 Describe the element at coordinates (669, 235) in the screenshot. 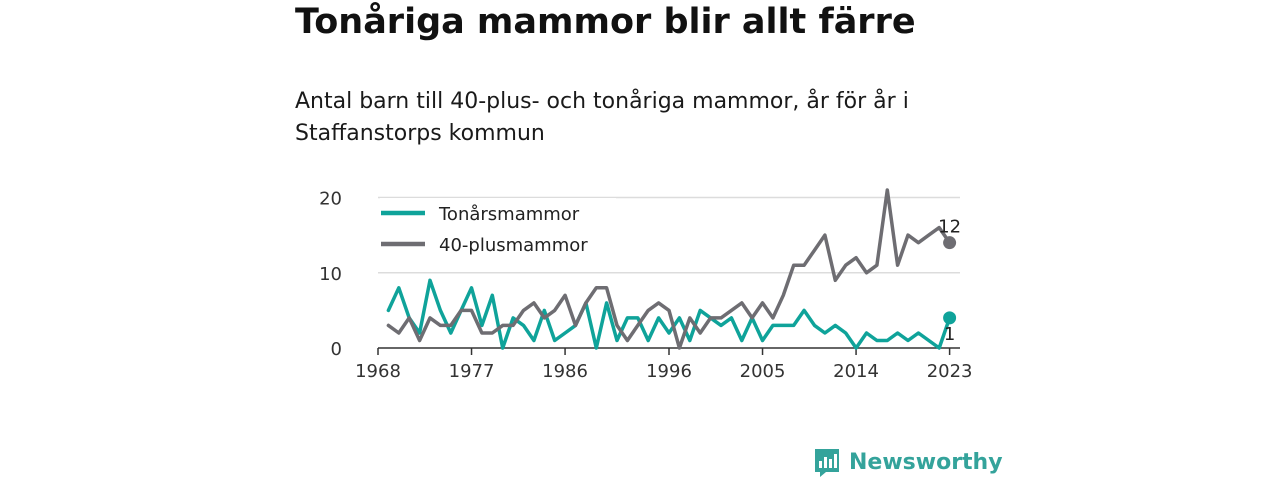

I see `grid-lines` at that location.